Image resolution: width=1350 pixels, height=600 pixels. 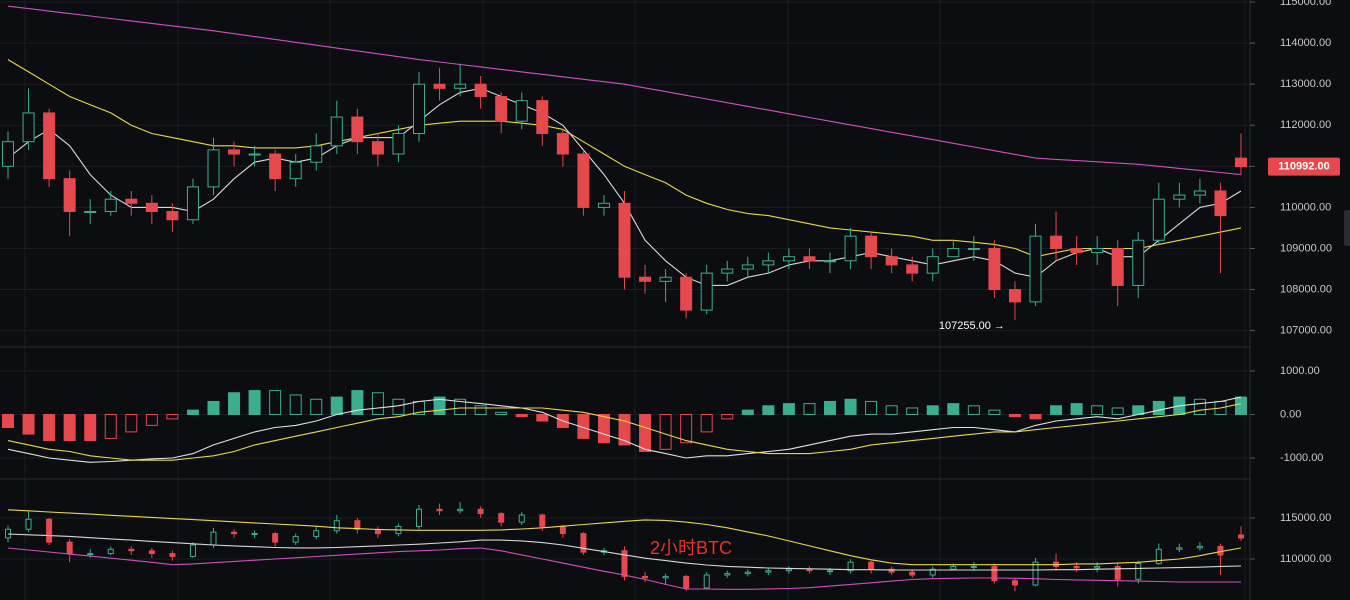 I want to click on y-tick-label: 108000.00, so click(x=1306, y=289).